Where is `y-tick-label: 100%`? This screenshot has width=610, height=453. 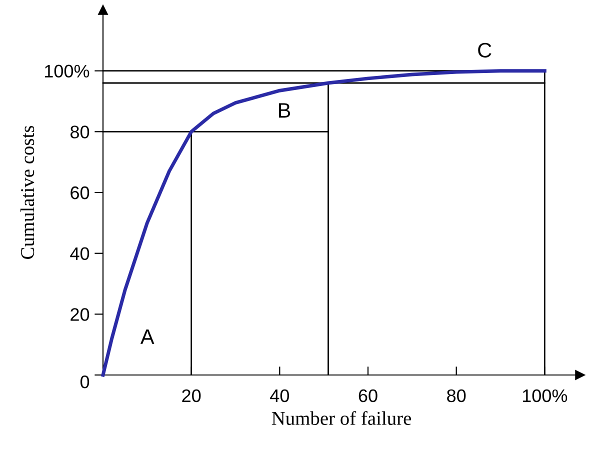
y-tick-label: 100% is located at coordinates (67, 71).